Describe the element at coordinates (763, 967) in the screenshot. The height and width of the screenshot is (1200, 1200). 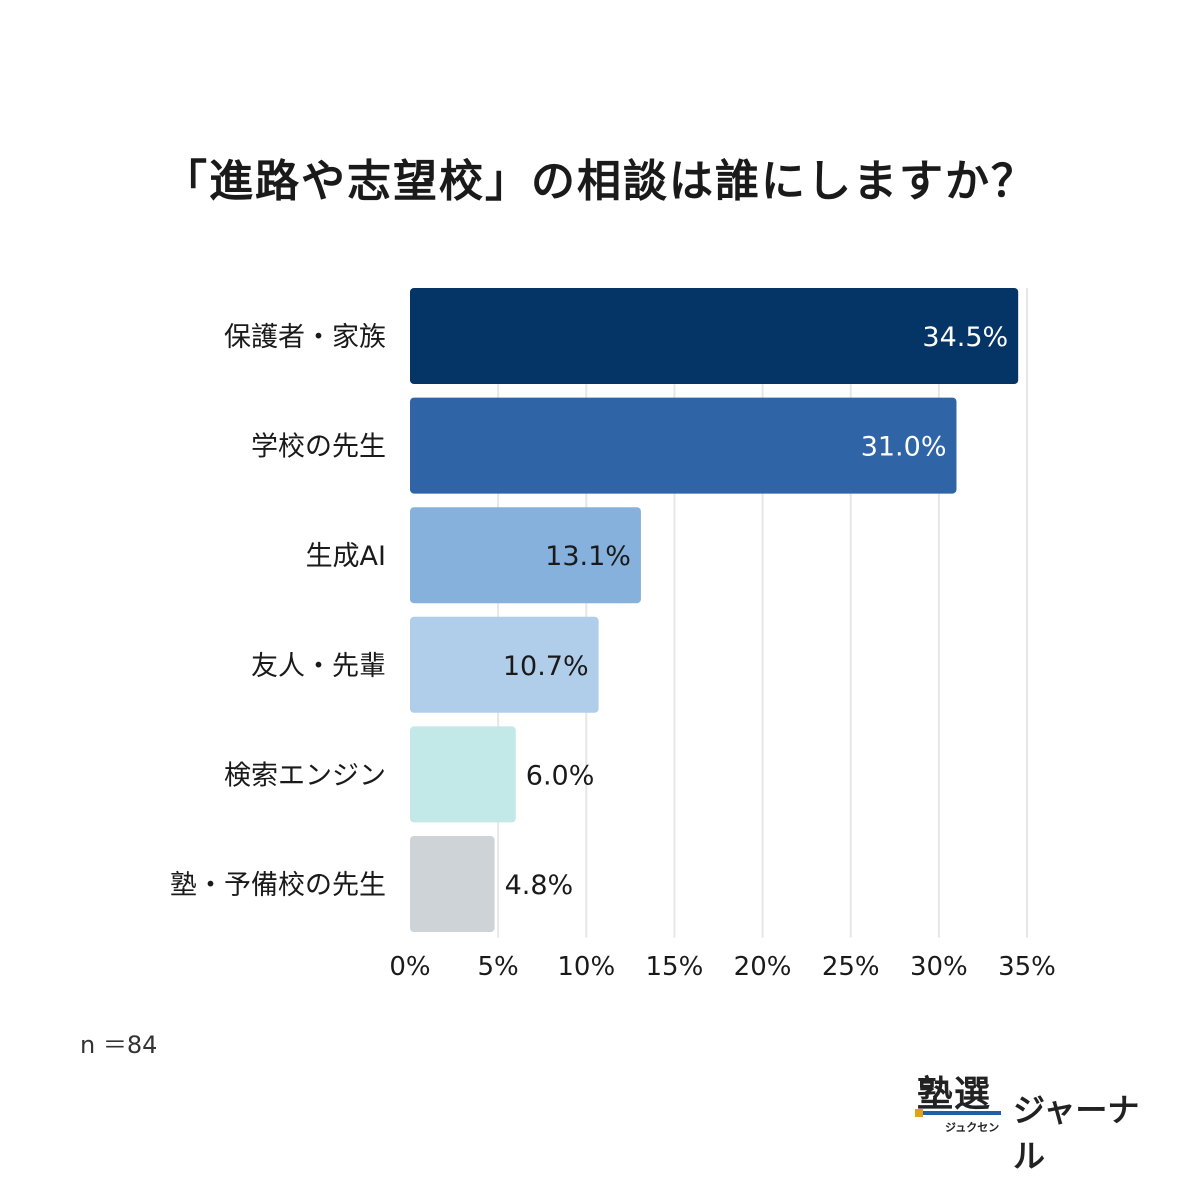
I see `x-tick-label: 20%` at that location.